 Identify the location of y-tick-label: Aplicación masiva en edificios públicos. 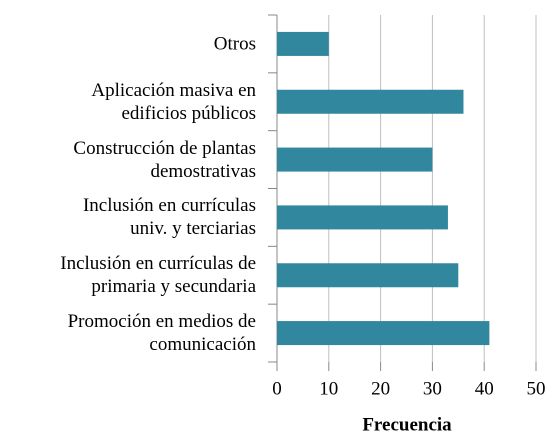
(173, 101).